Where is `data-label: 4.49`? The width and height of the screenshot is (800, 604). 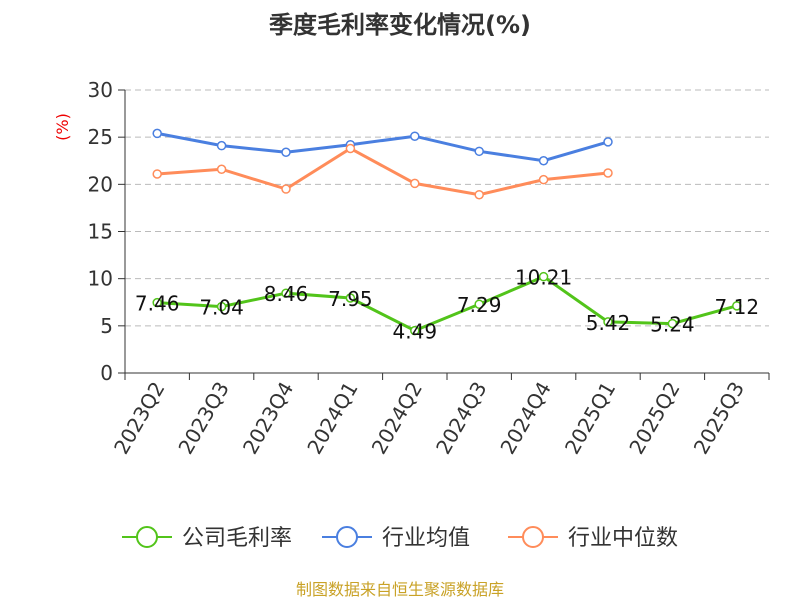 data-label: 4.49 is located at coordinates (415, 332).